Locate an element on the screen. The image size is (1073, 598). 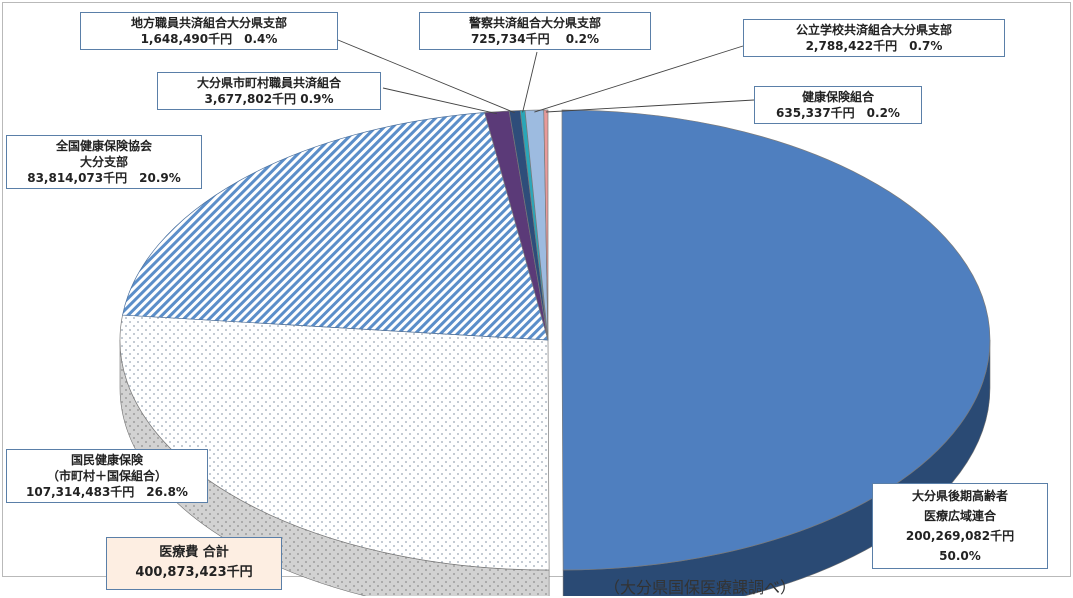
label-kouki-koureisha: 大分県後期高齢者 医療広域連合 200,269,082千円 50.0% is located at coordinates (960, 526).